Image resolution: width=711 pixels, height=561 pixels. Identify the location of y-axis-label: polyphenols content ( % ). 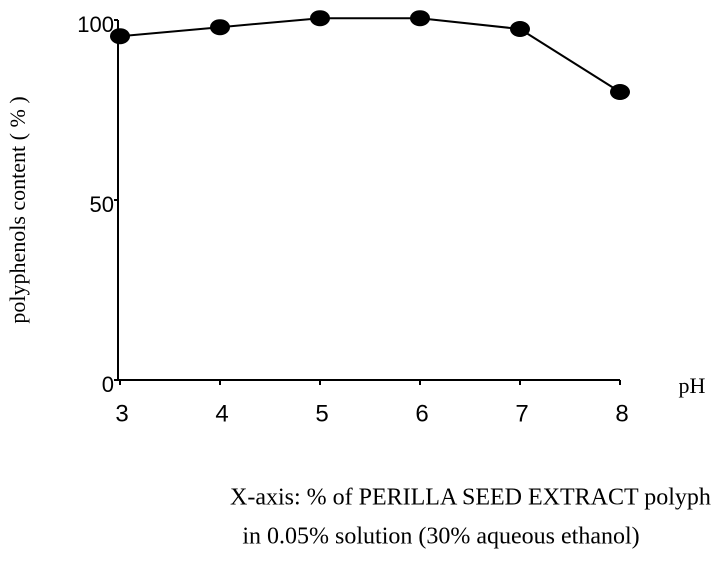
(17, 209).